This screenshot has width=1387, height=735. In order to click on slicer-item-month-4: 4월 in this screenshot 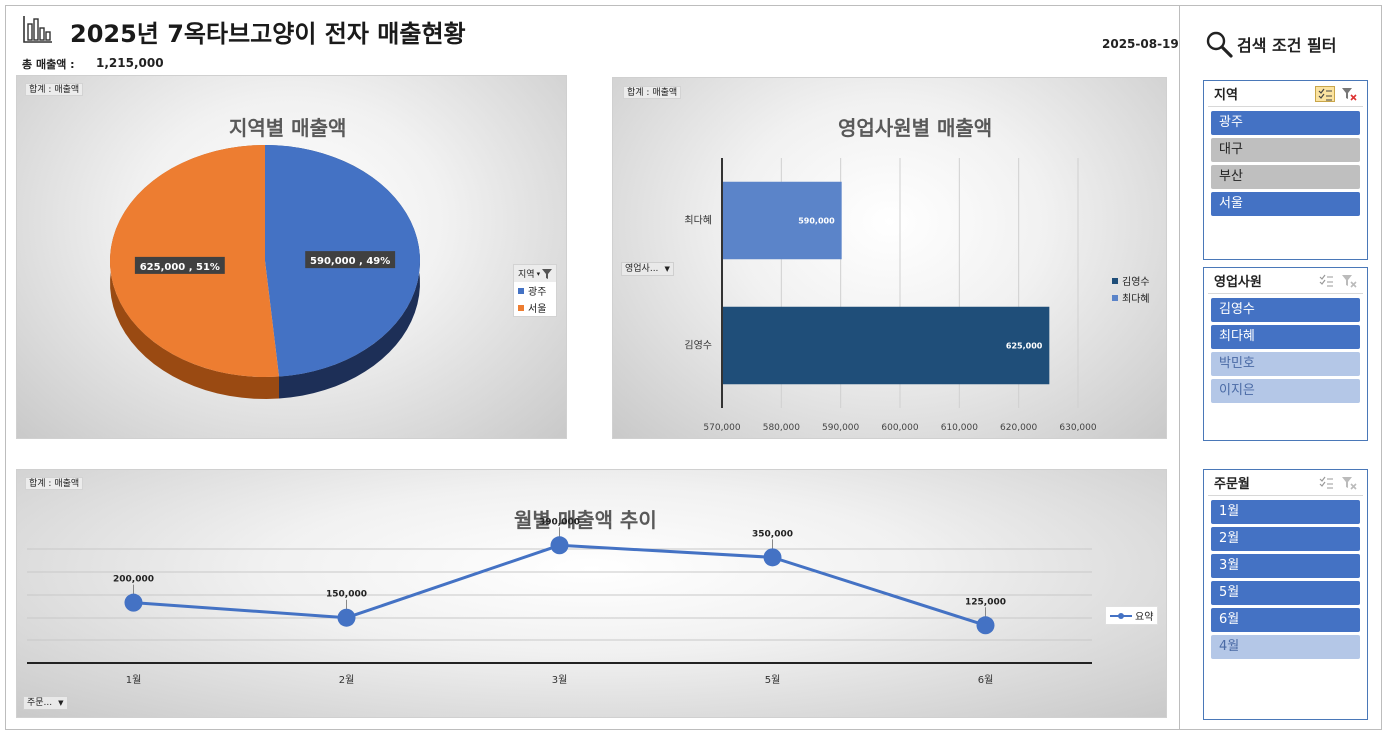, I will do `click(1285, 647)`.